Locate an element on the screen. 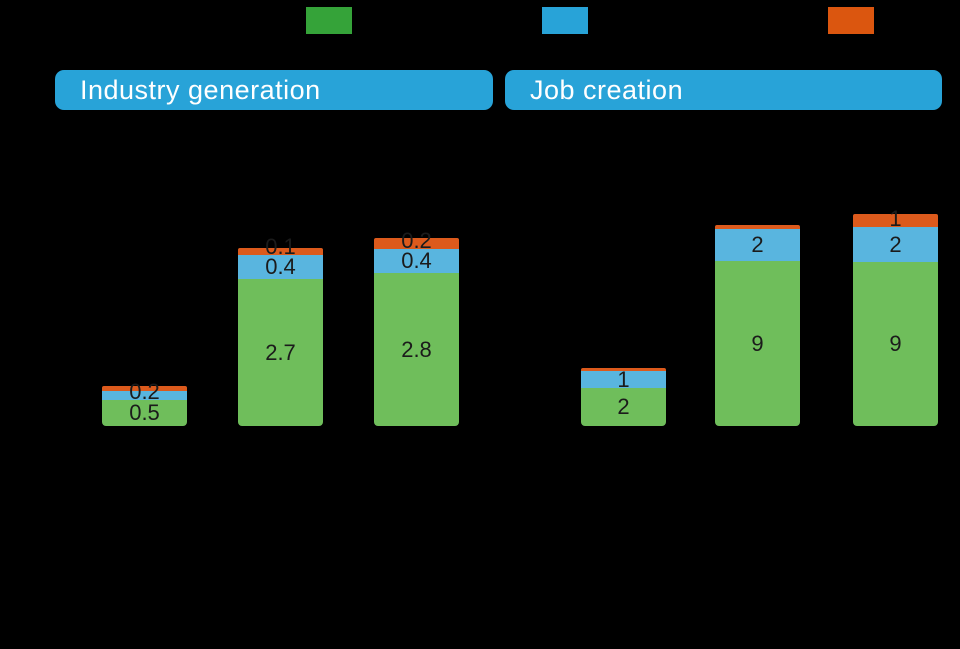  legend-blue-swatch-icon is located at coordinates (565, 20).